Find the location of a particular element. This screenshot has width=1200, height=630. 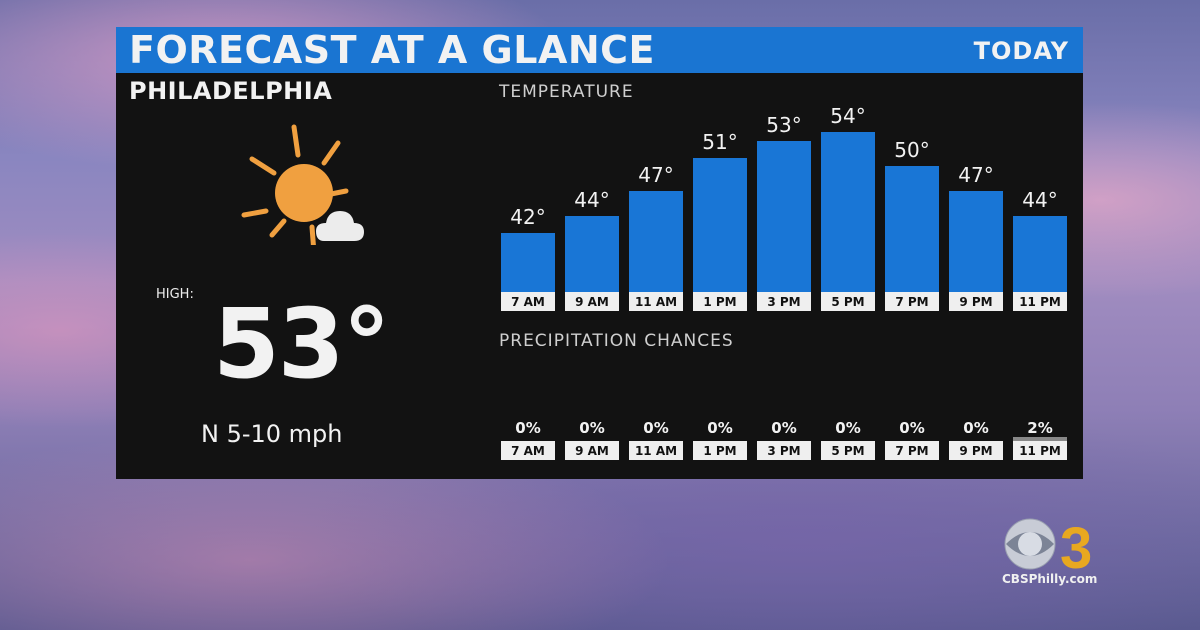

precipitation-time-label: 3 PM is located at coordinates (784, 450).